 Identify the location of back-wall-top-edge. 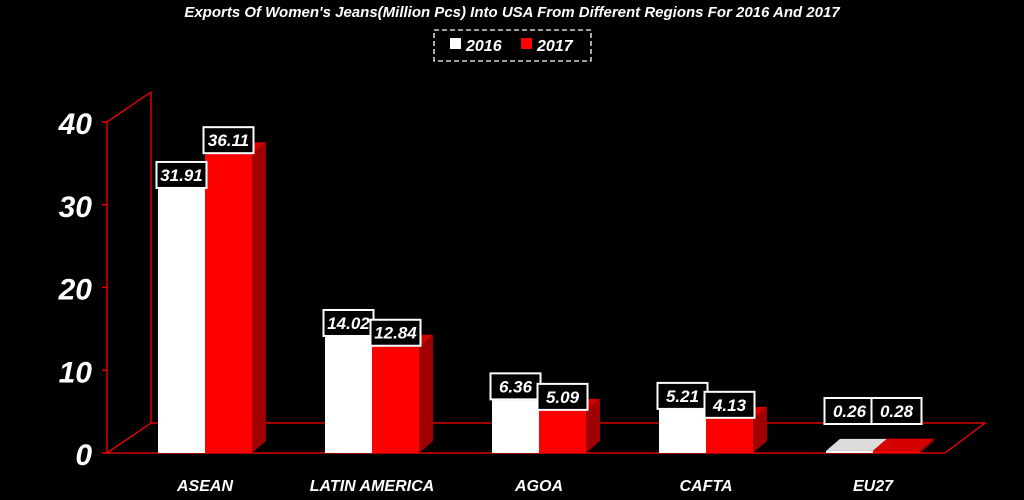
(129, 107).